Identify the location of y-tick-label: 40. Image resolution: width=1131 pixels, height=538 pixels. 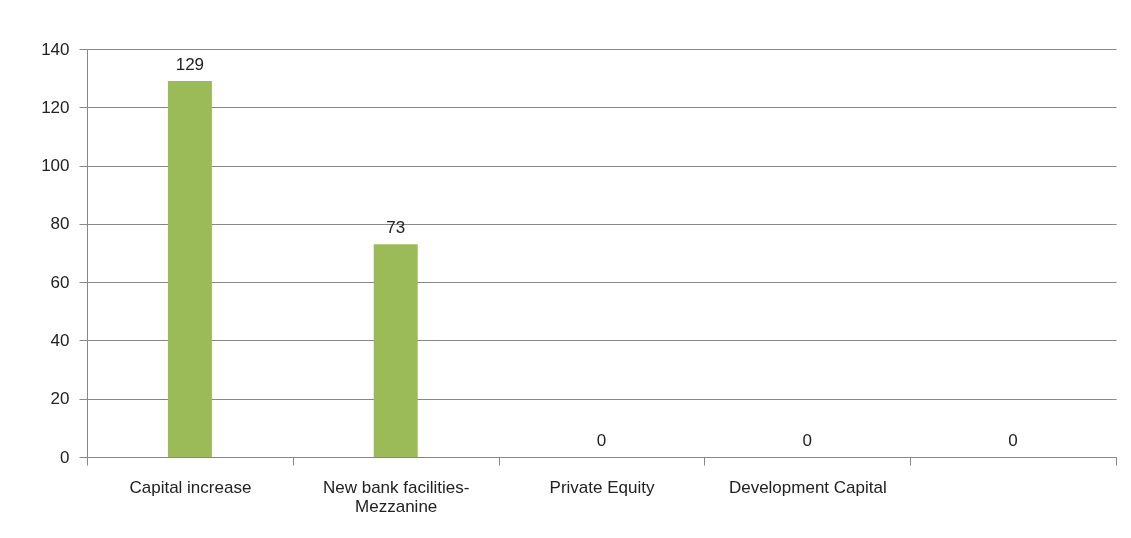
(60, 340).